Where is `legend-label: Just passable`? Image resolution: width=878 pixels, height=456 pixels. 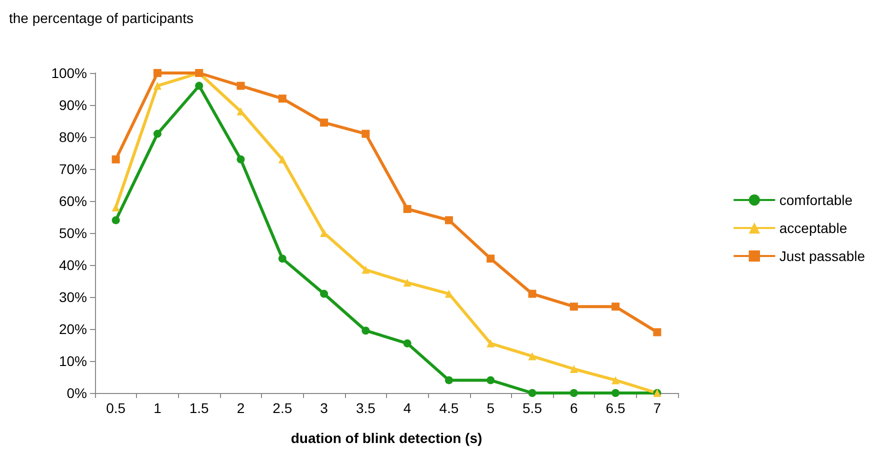
legend-label: Just passable is located at coordinates (822, 256).